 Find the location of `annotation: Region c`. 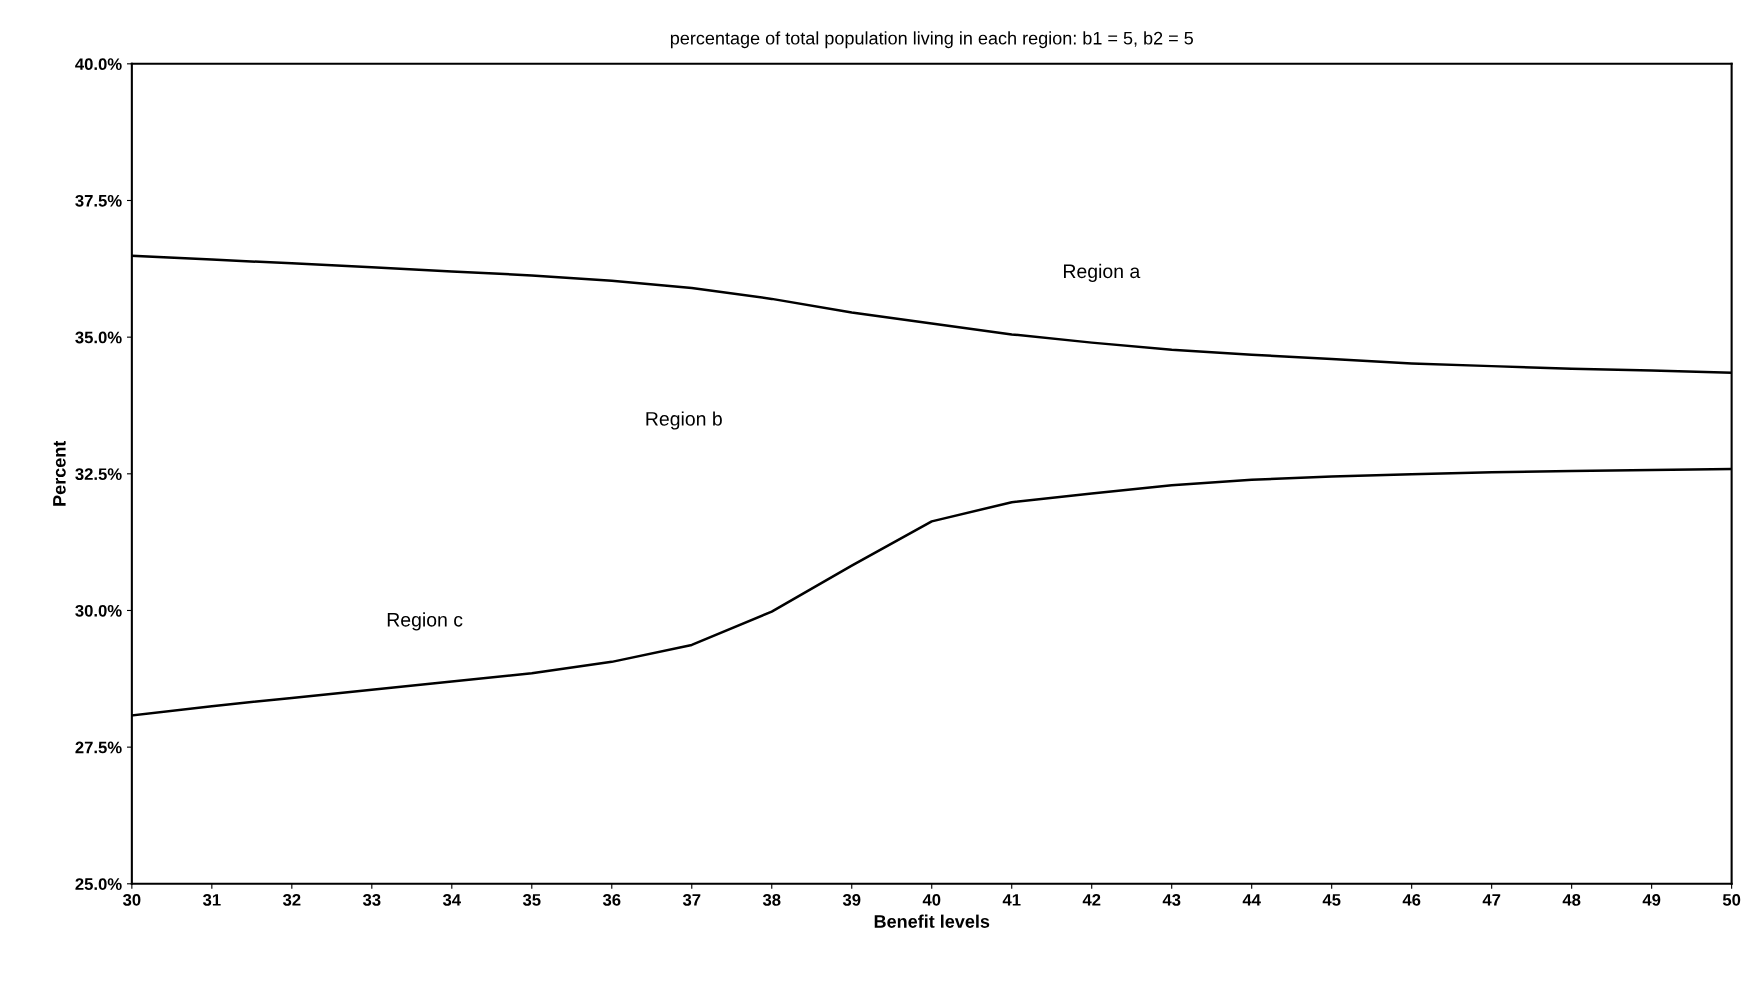

annotation: Region c is located at coordinates (425, 621).